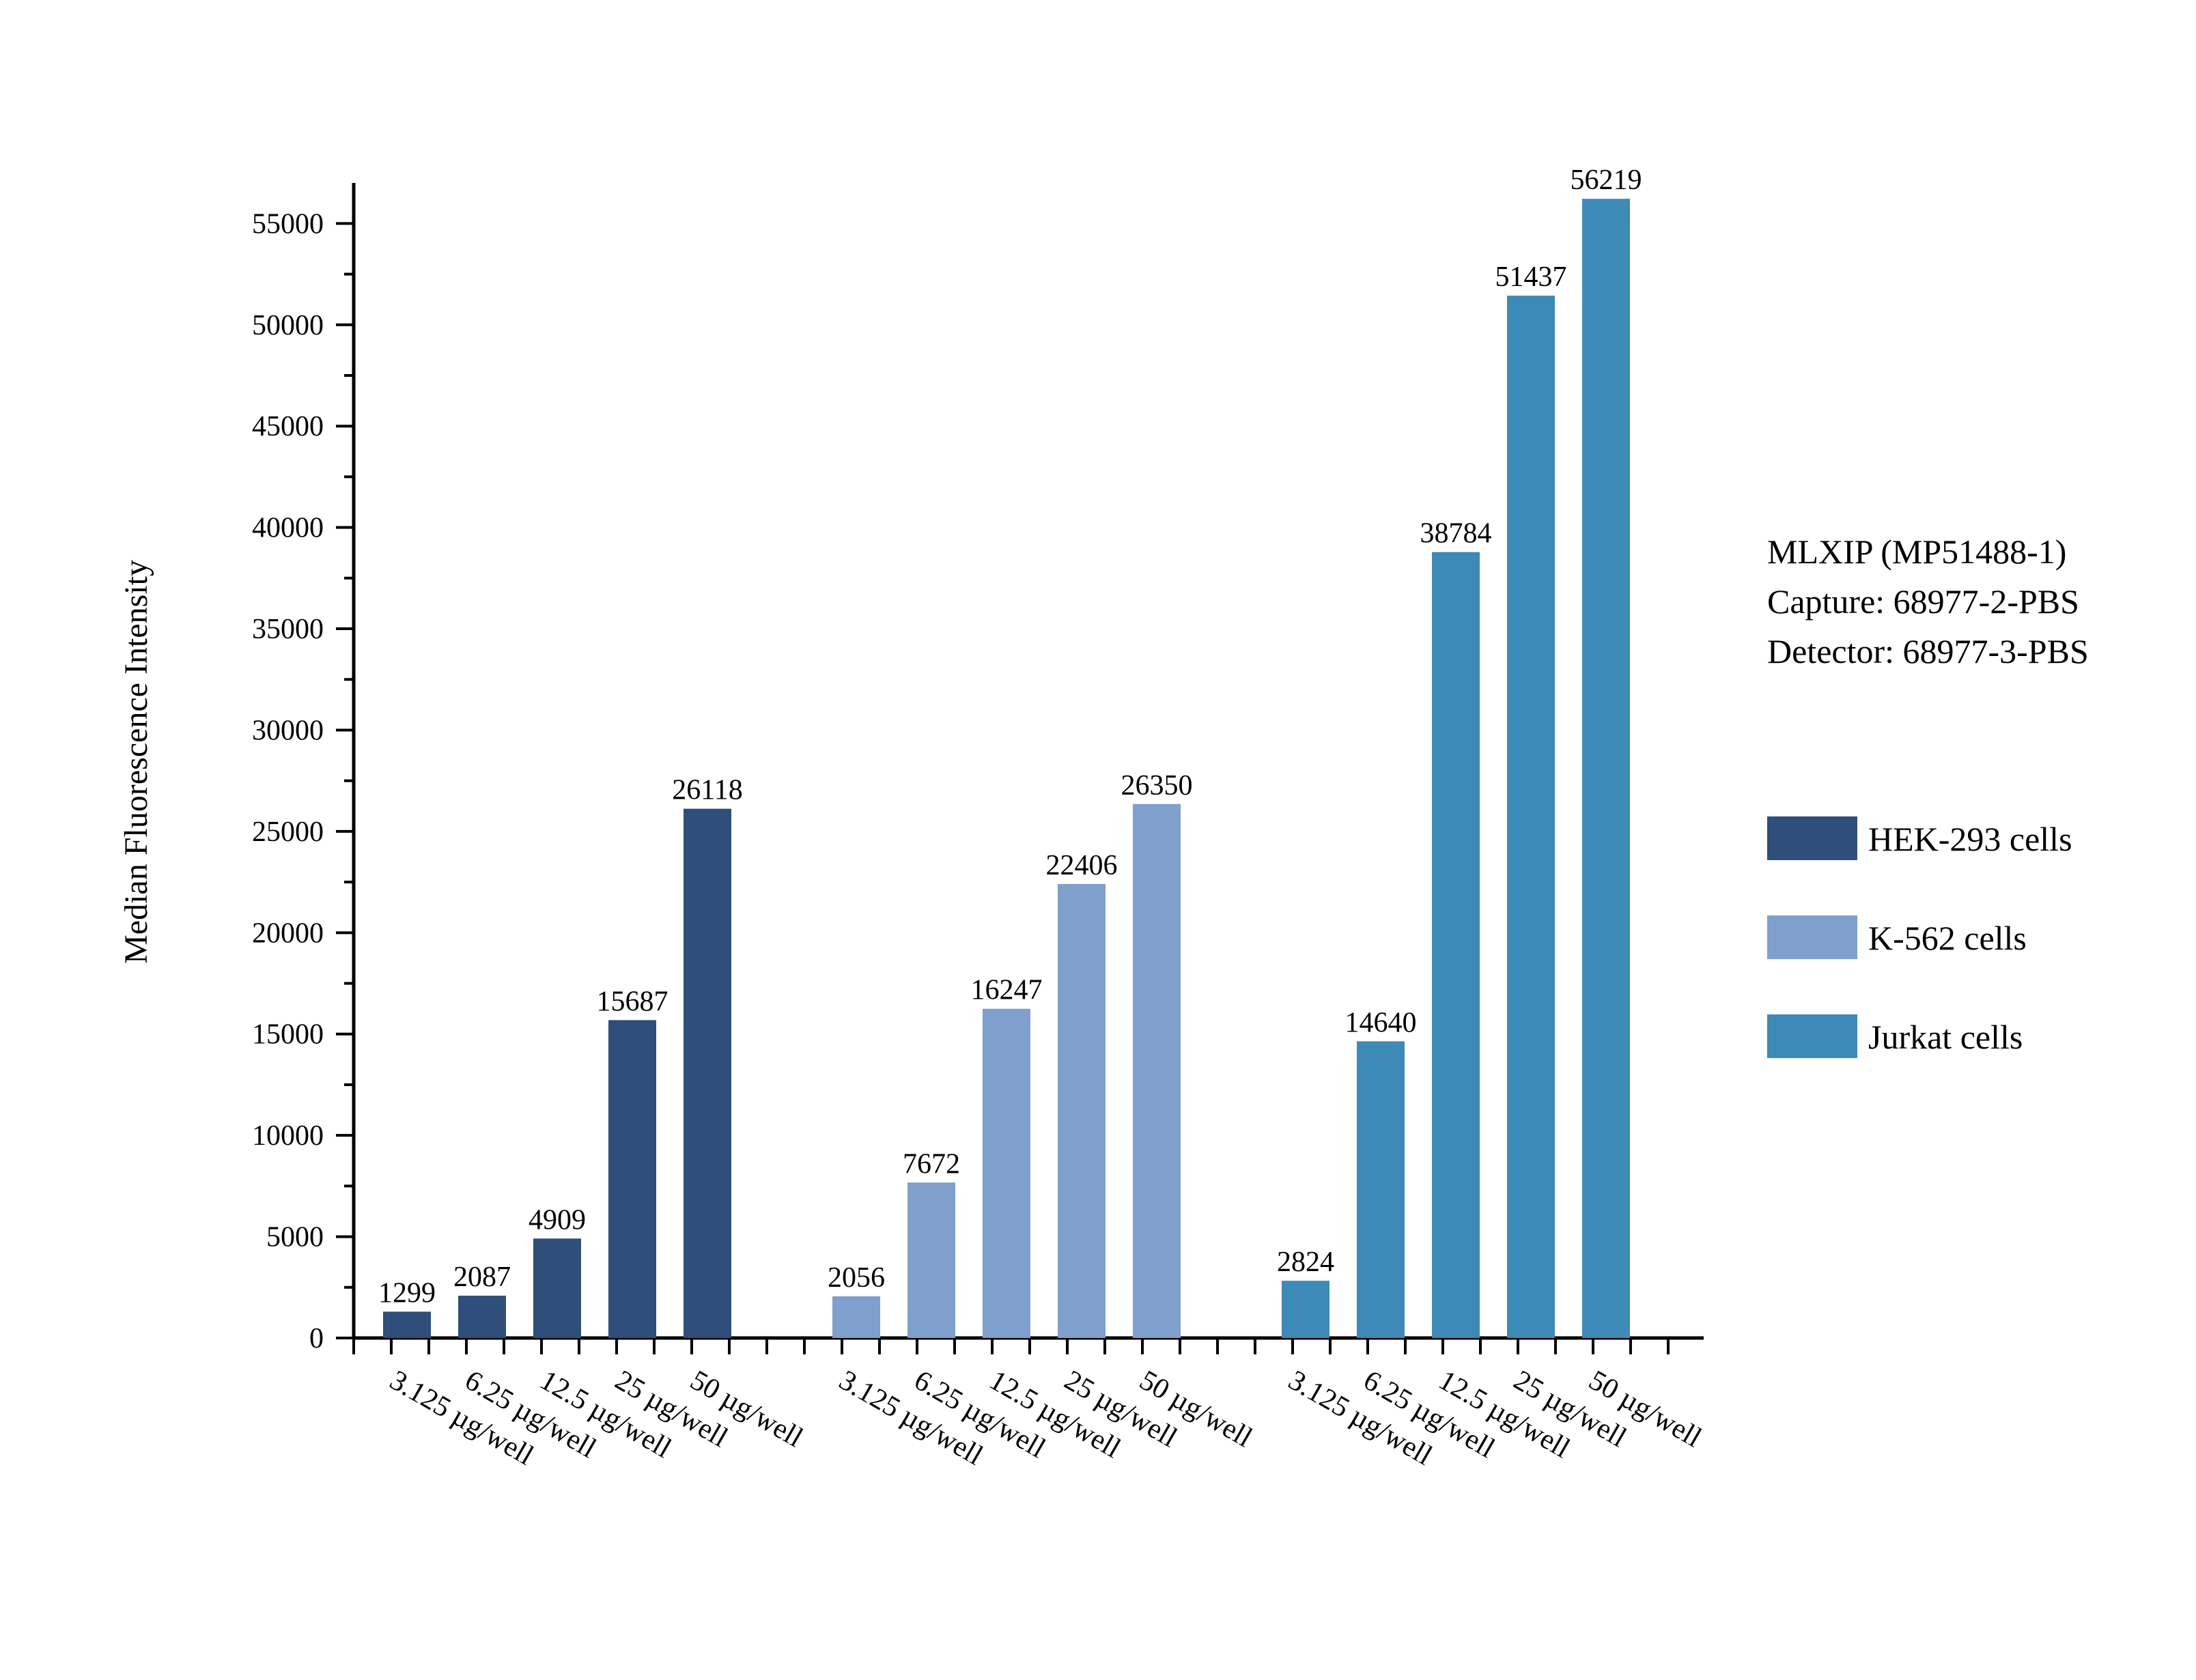 This screenshot has height=1680, width=2196. Describe the element at coordinates (1923, 601) in the screenshot. I see `annotation-line-2: Capture: 68977-2-PBS` at that location.